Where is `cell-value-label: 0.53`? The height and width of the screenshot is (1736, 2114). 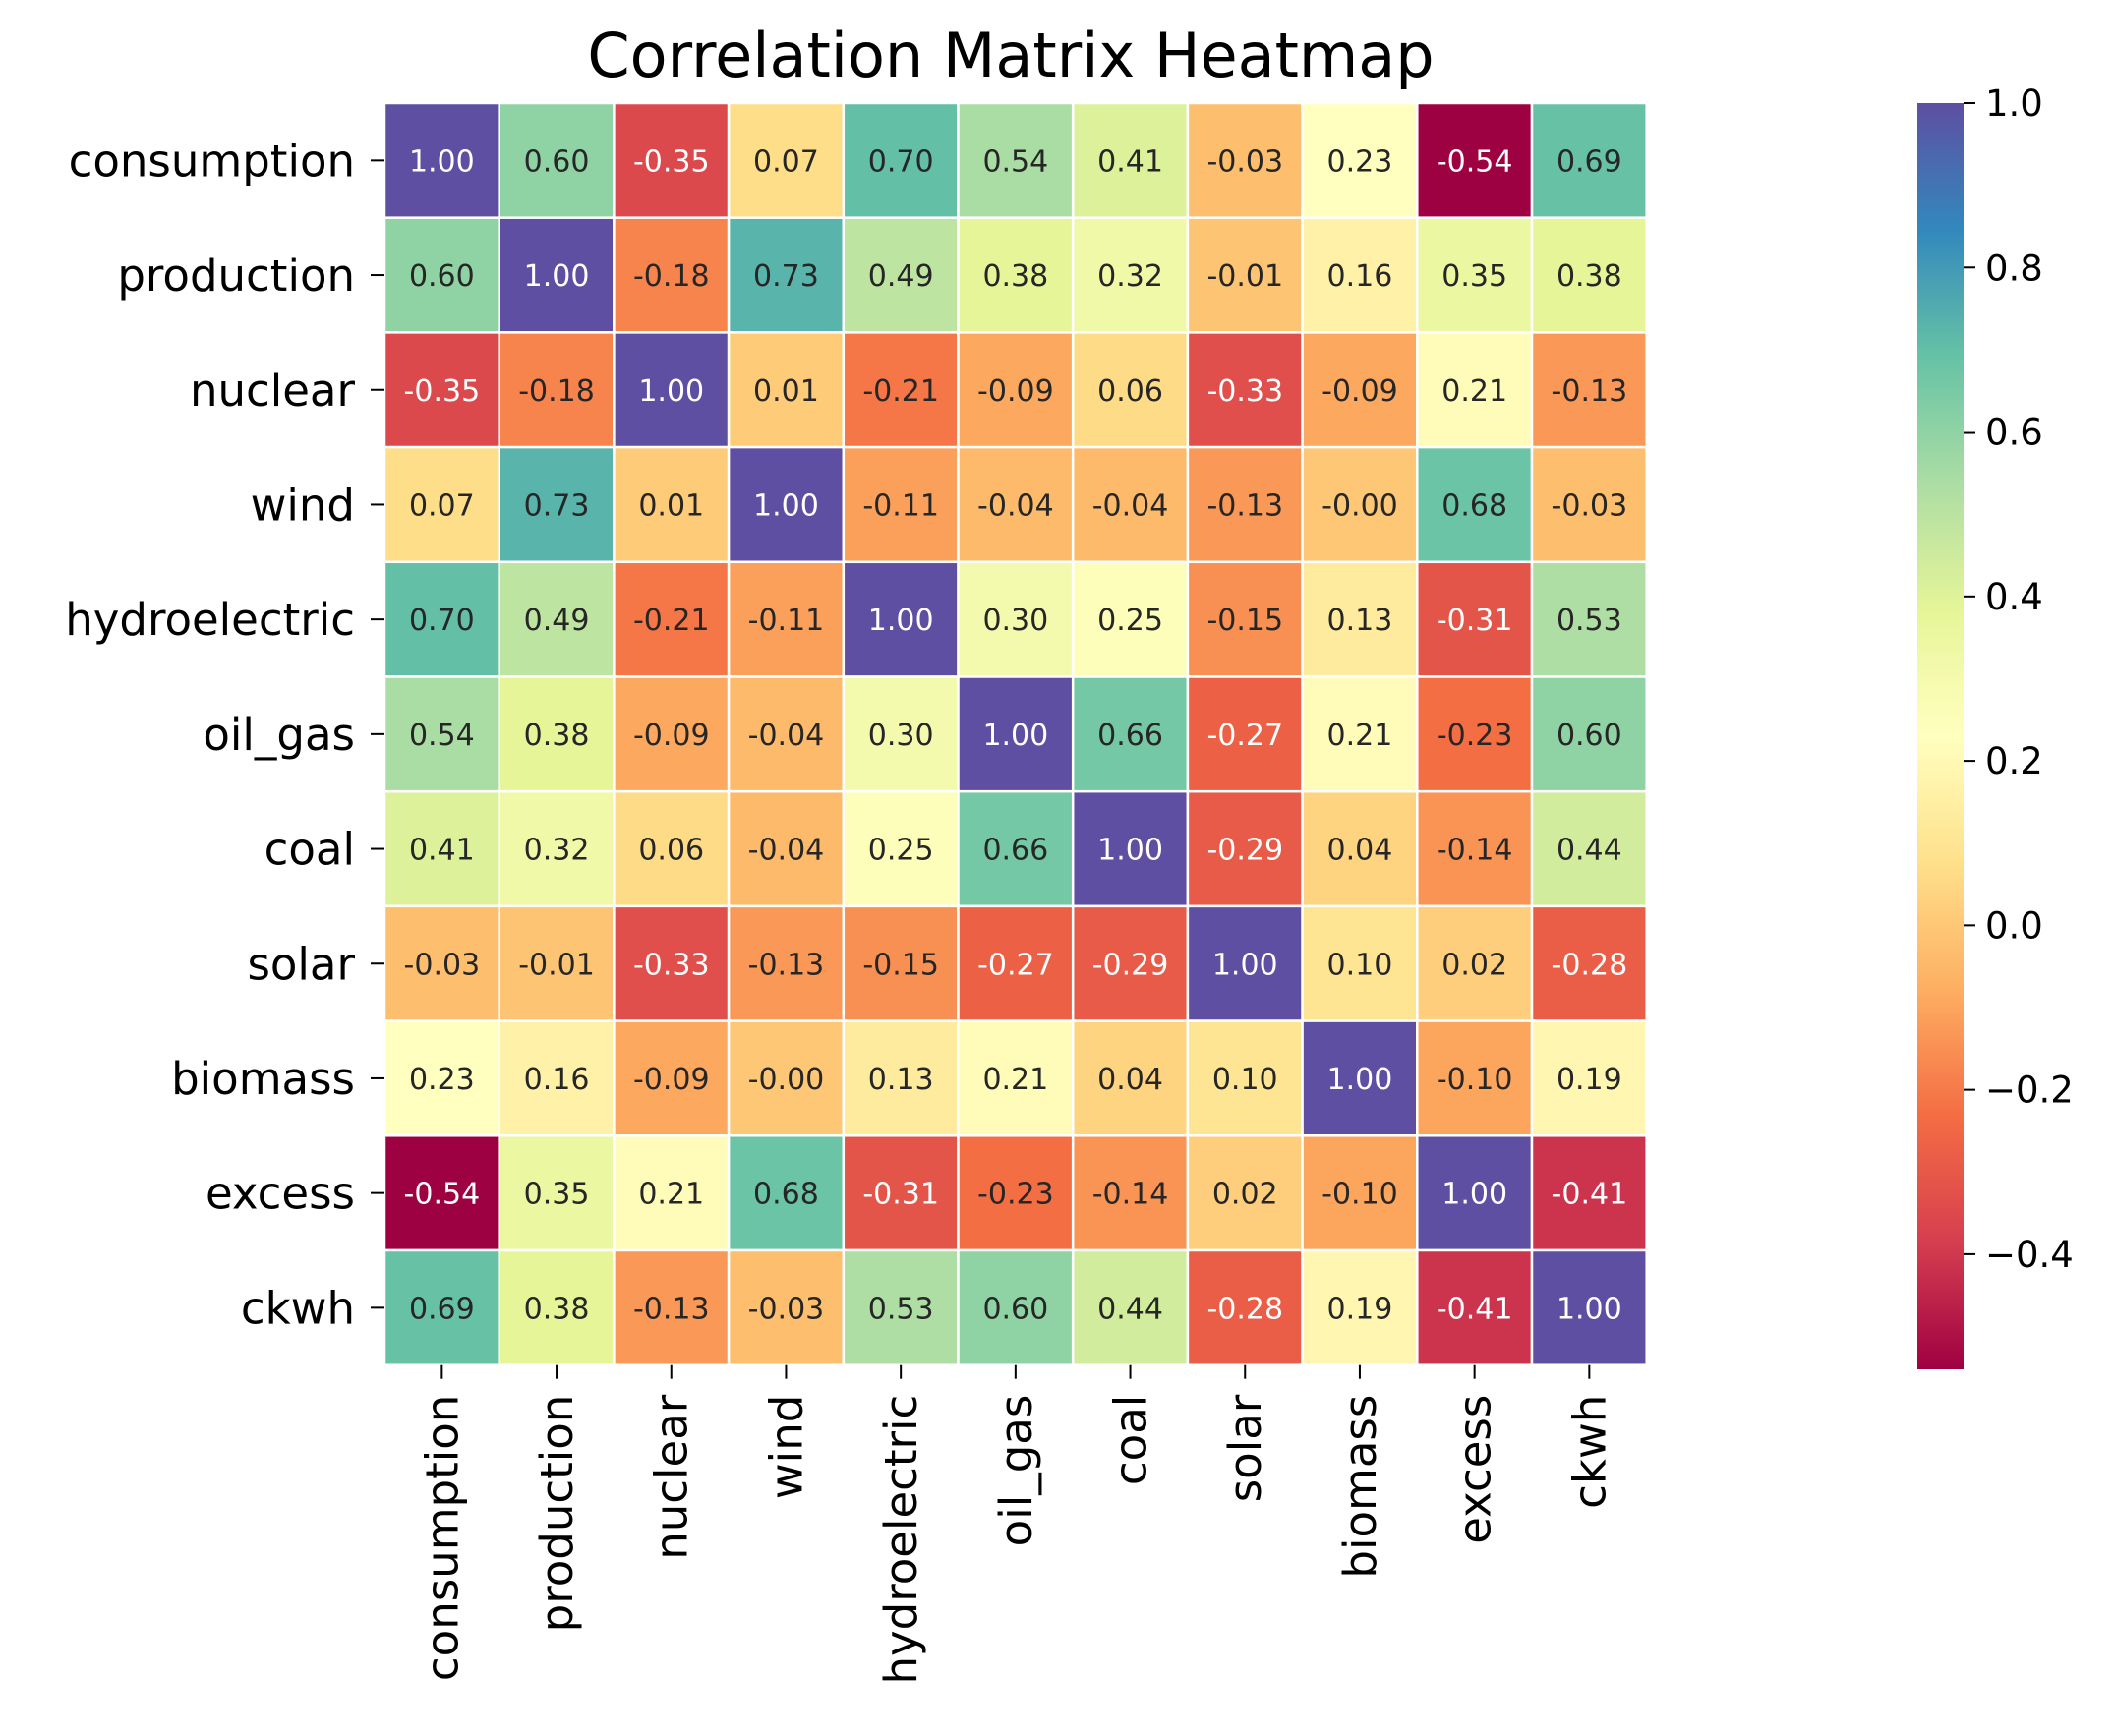
cell-value-label: 0.53 is located at coordinates (901, 1309).